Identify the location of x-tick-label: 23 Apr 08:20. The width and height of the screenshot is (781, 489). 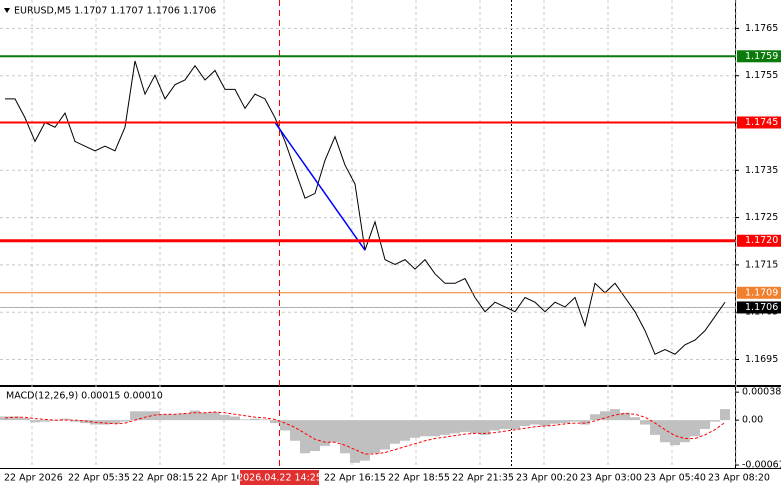
(739, 478).